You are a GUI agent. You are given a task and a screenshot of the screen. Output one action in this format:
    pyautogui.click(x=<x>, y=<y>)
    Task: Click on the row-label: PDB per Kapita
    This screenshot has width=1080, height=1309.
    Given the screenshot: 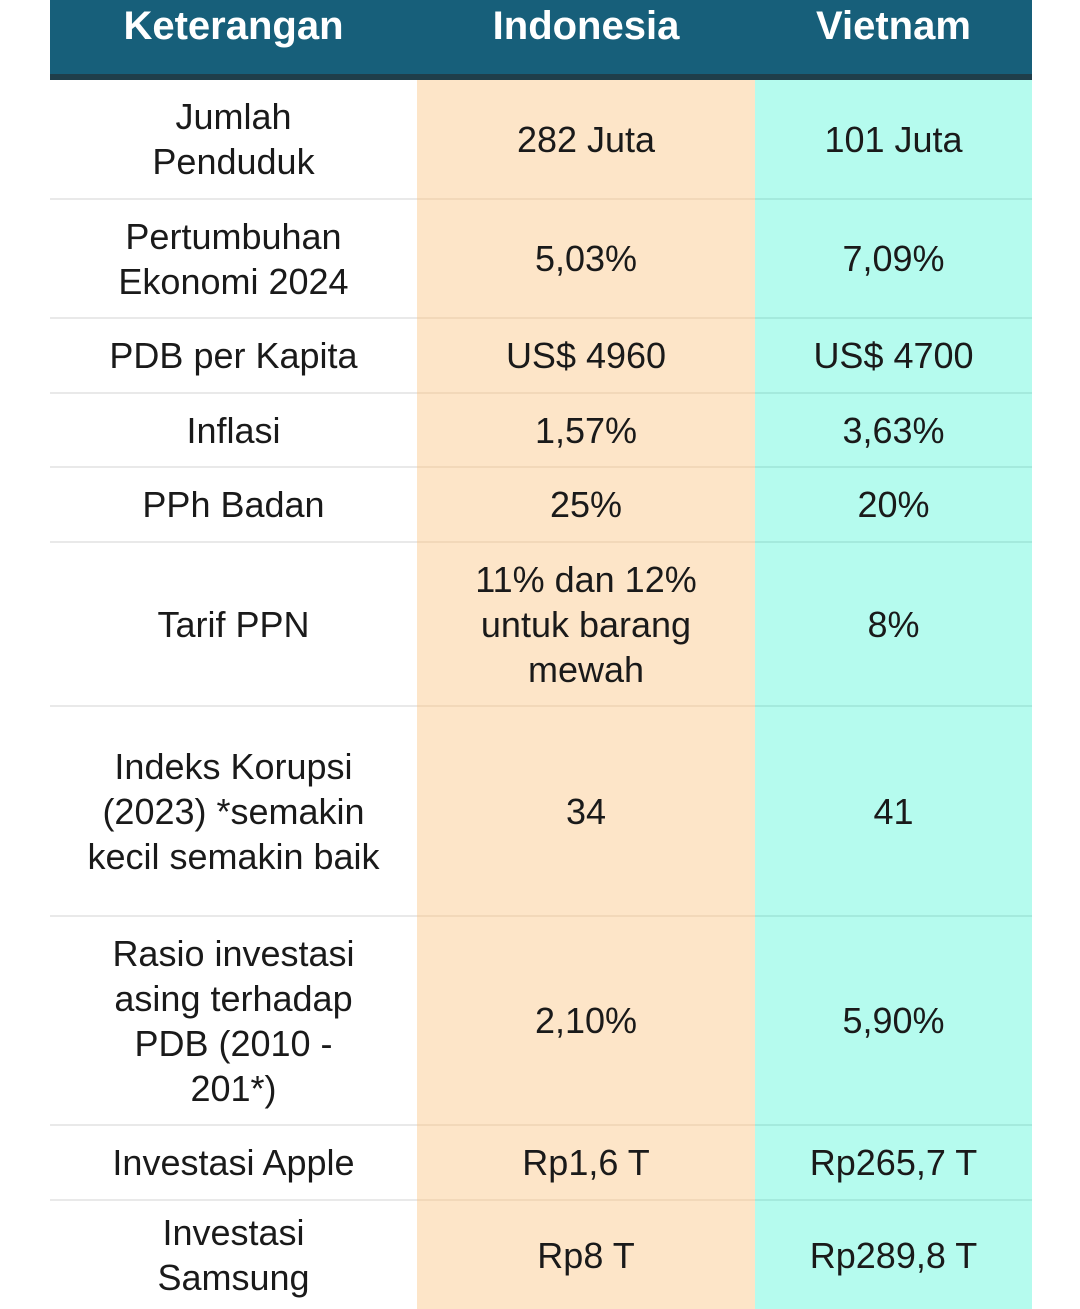 What is the action you would take?
    pyautogui.click(x=233, y=356)
    